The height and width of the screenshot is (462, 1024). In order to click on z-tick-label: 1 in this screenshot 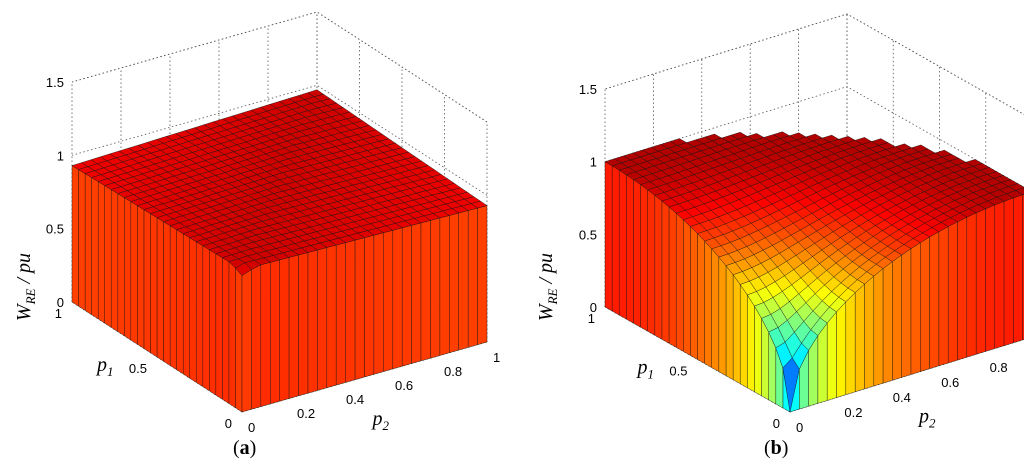, I will do `click(60, 155)`.